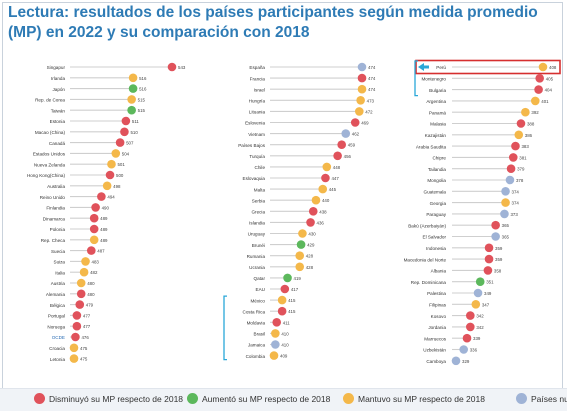  Describe the element at coordinates (287, 322) in the screenshot. I see `value-label: 411` at that location.